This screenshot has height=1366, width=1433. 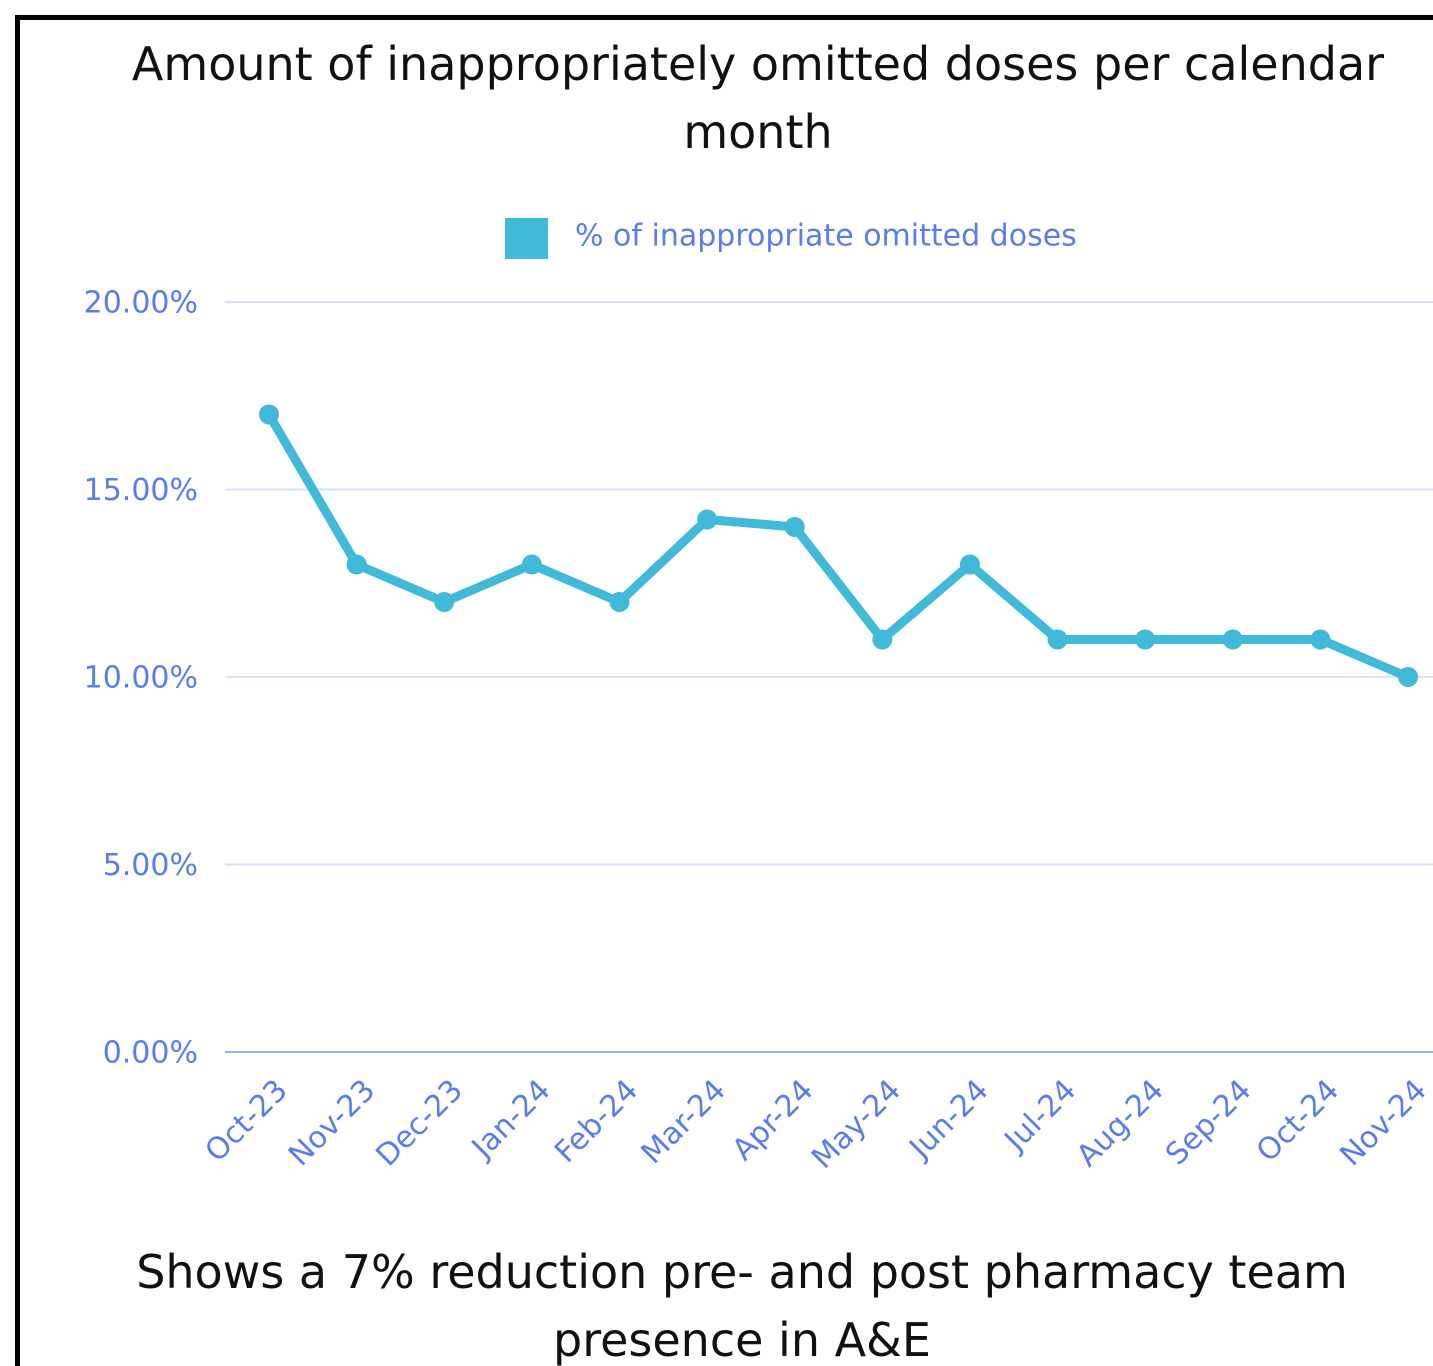 I want to click on y-tick-label: 0.00%, so click(x=150, y=1053).